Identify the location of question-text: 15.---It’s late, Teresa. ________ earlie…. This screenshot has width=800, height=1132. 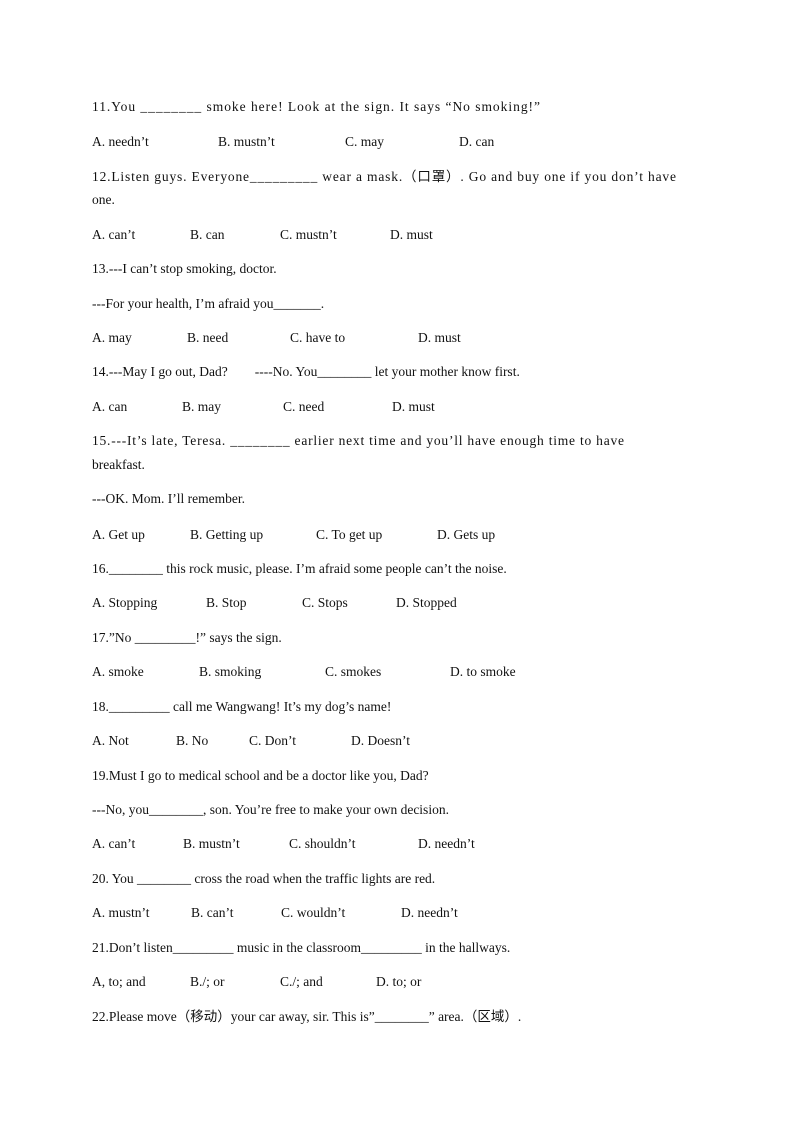
(358, 440).